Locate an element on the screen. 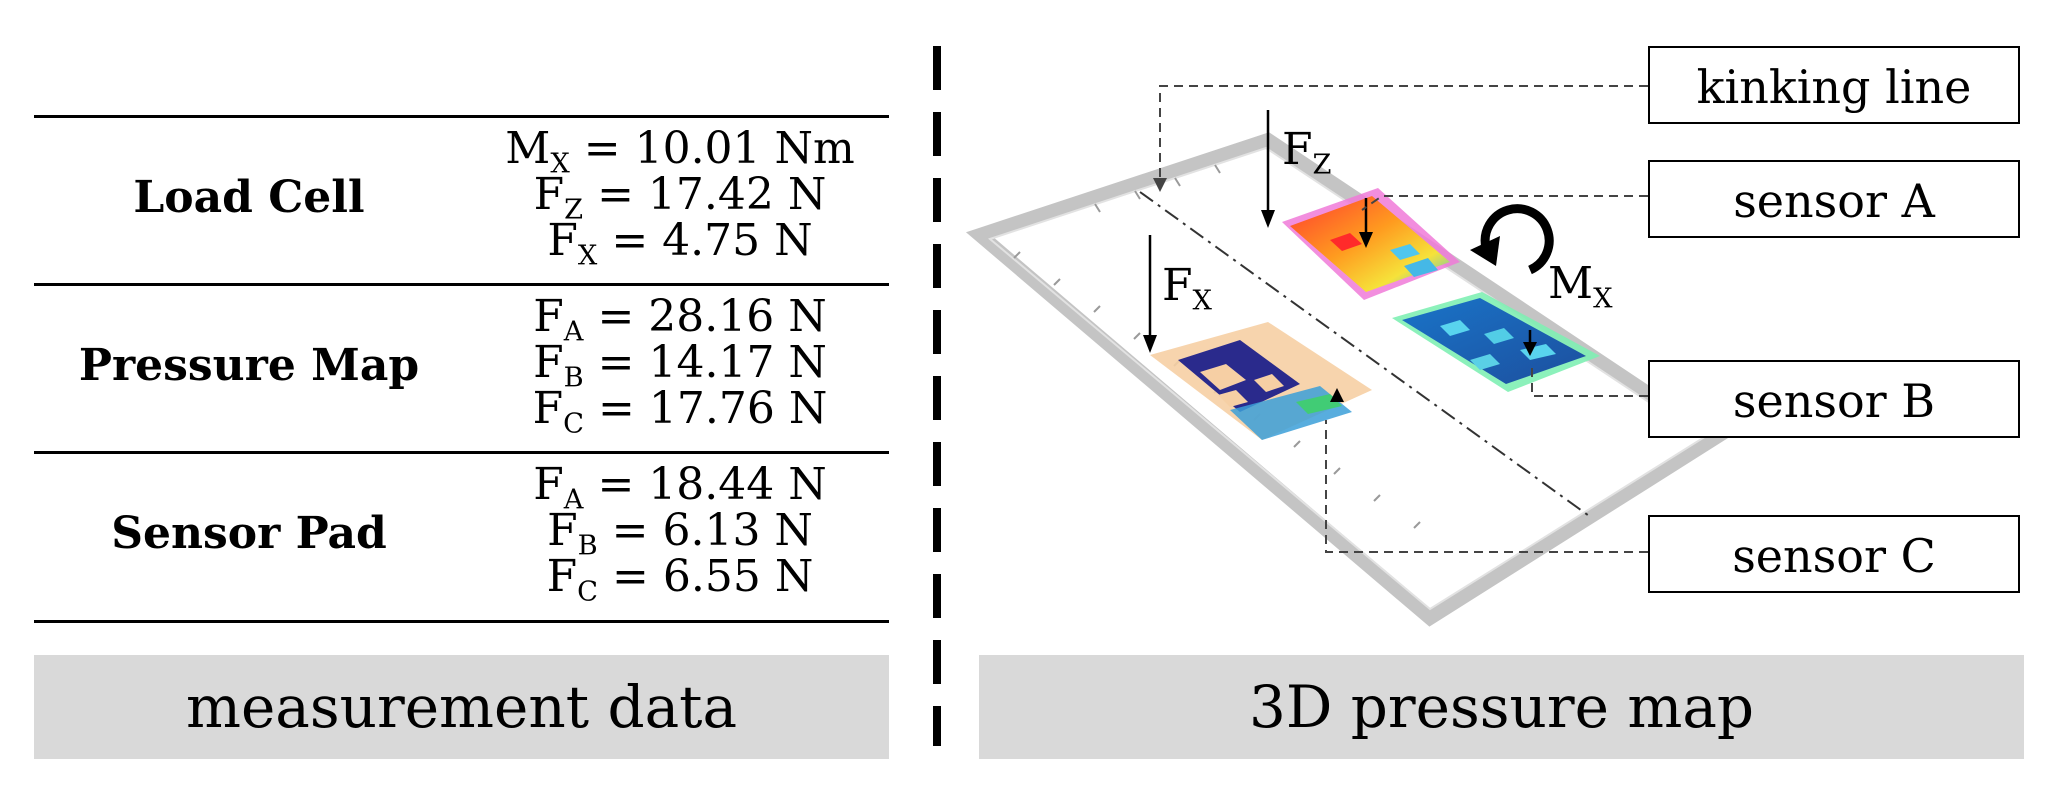  row-values-sensor-pad: FA = 18.44 N FB = 6.13 N FC = 6.55 N is located at coordinates (680, 533).